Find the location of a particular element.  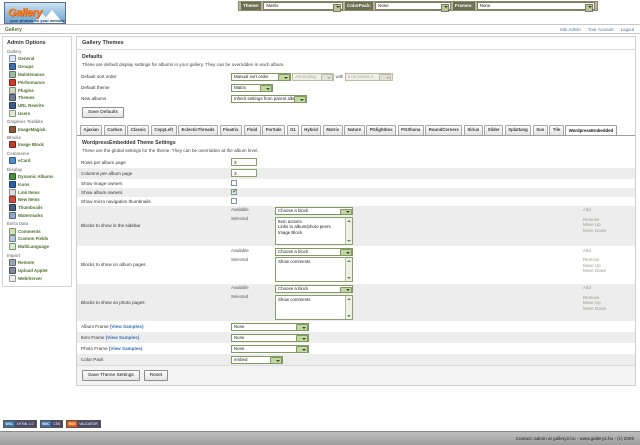

sidebar-item-icons: Icons is located at coordinates (37, 184).